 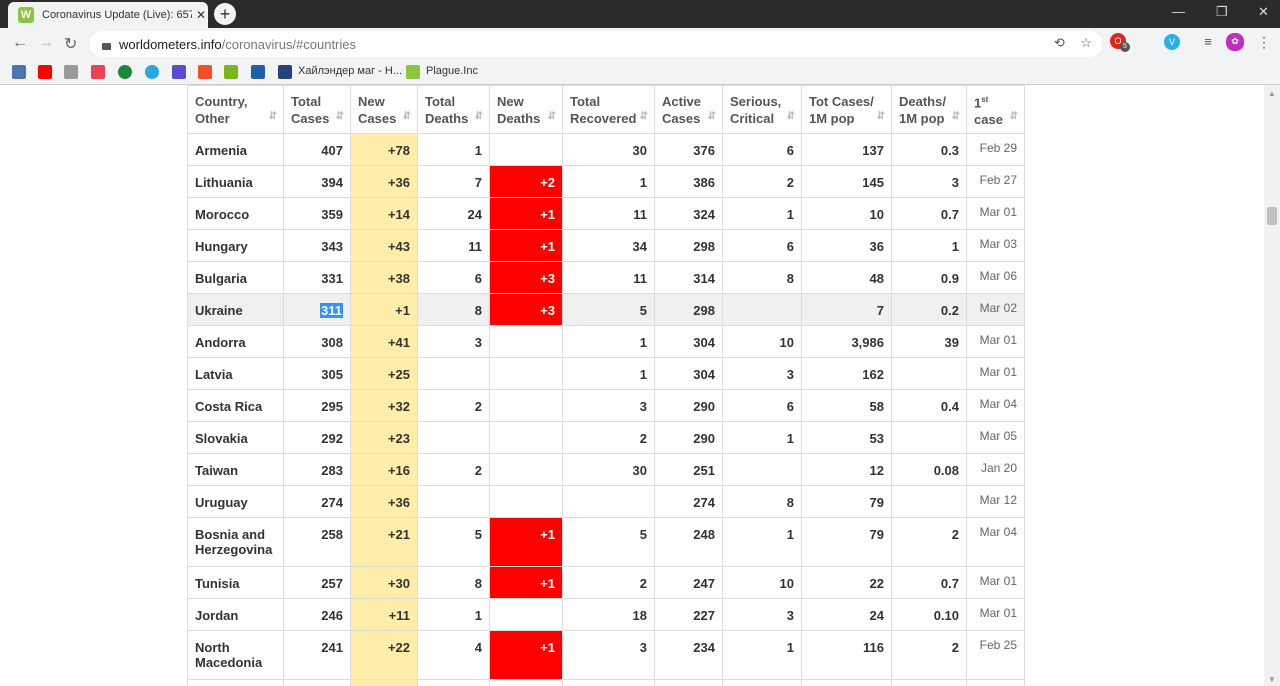 I want to click on pocket-icon, so click(x=98, y=72).